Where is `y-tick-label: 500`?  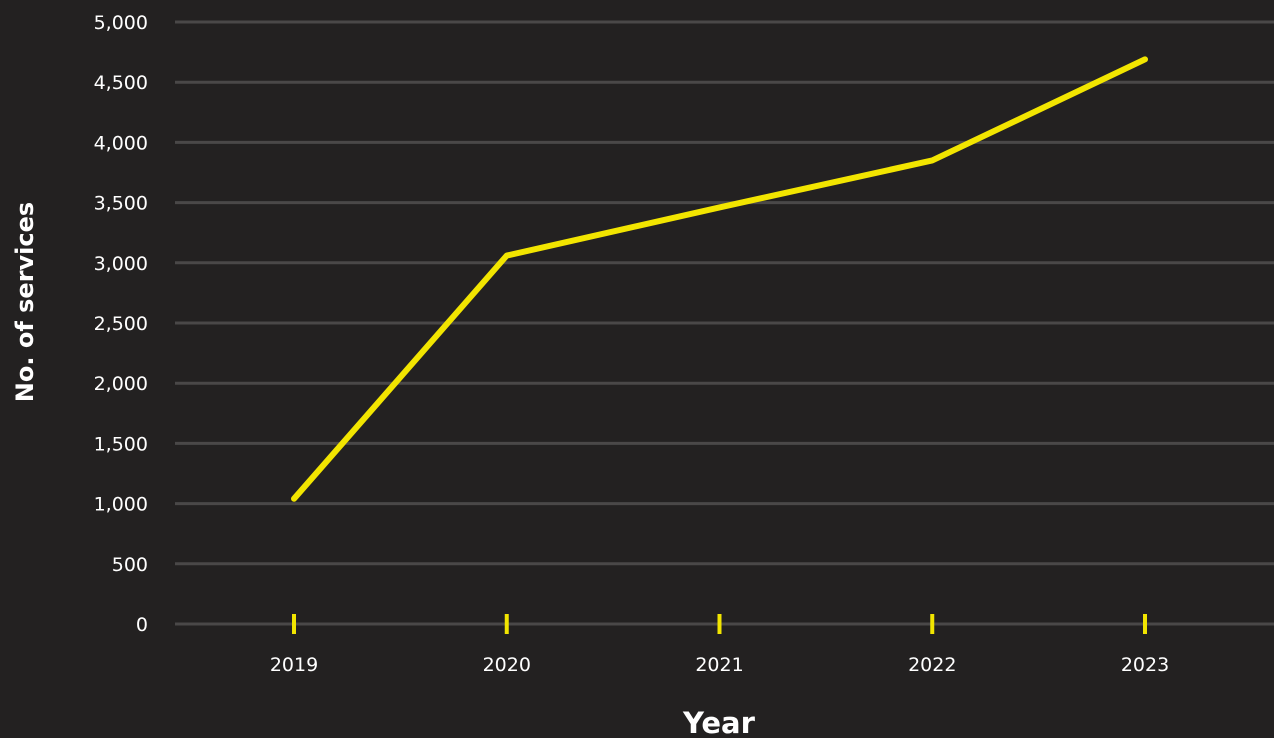 y-tick-label: 500 is located at coordinates (130, 565).